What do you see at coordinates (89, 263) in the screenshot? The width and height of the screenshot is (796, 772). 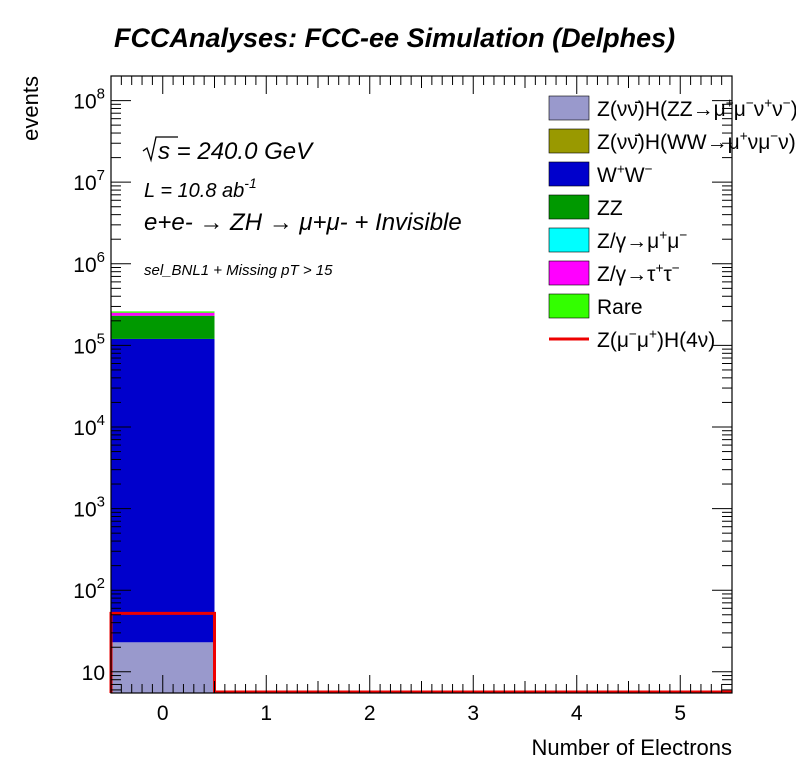 I see `y-tick-label: 10⁶` at bounding box center [89, 263].